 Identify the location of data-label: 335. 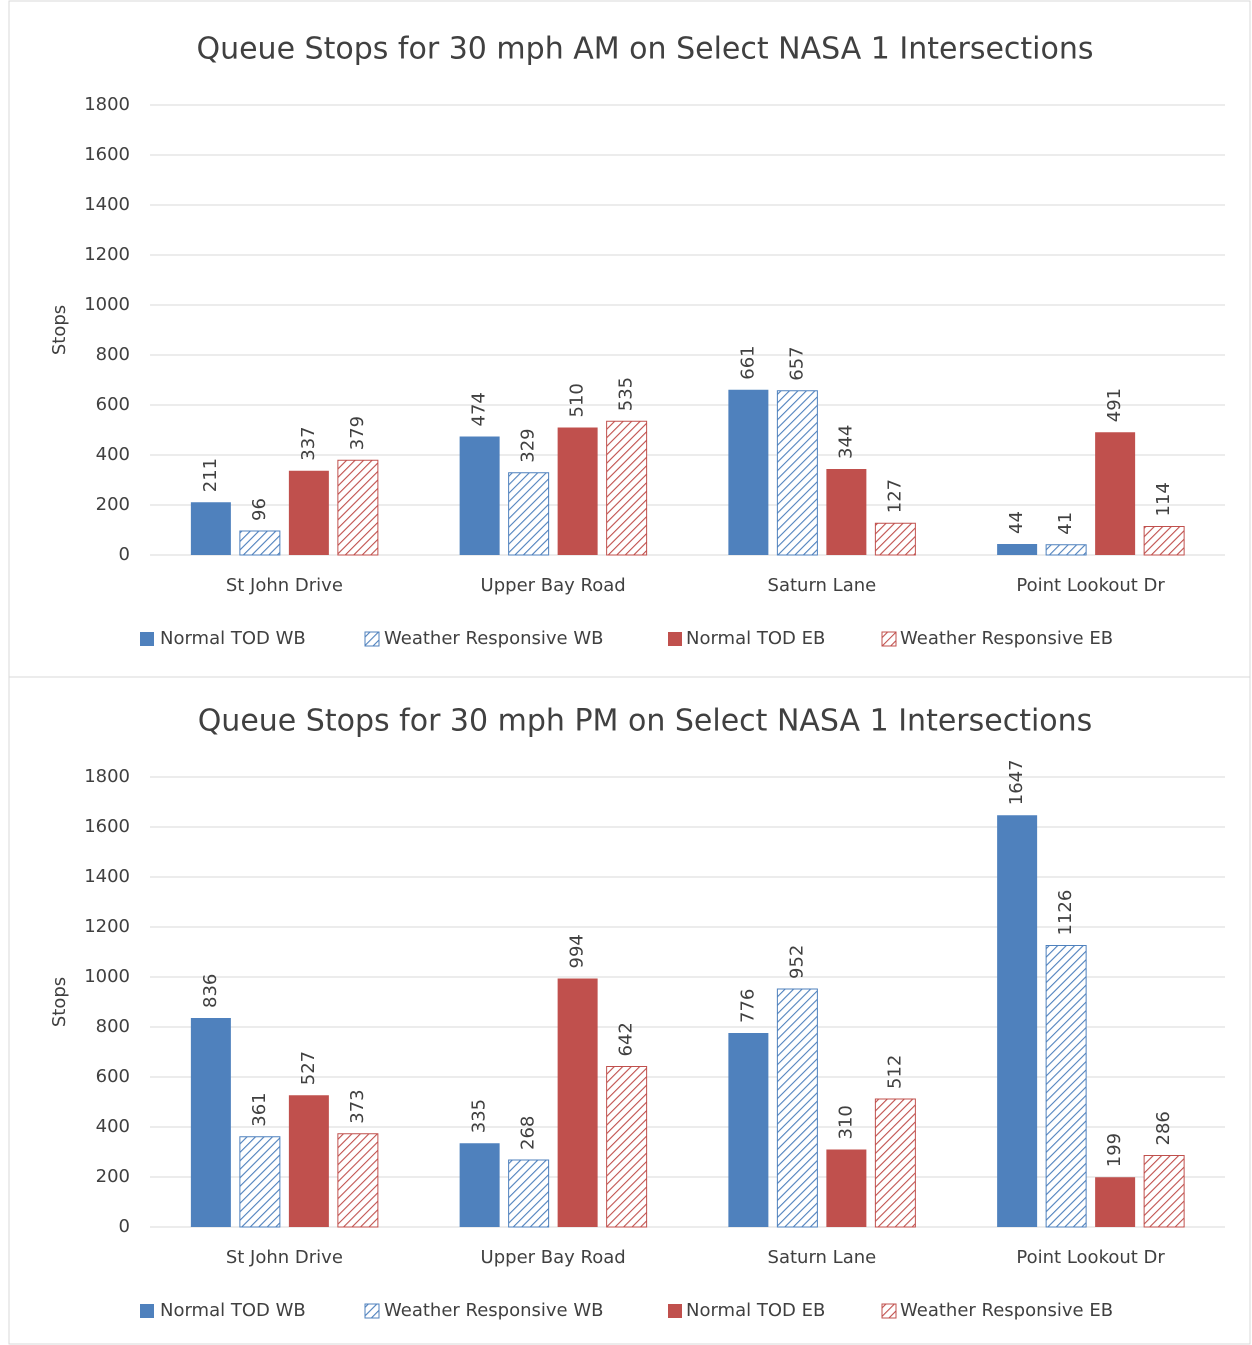
(479, 1116).